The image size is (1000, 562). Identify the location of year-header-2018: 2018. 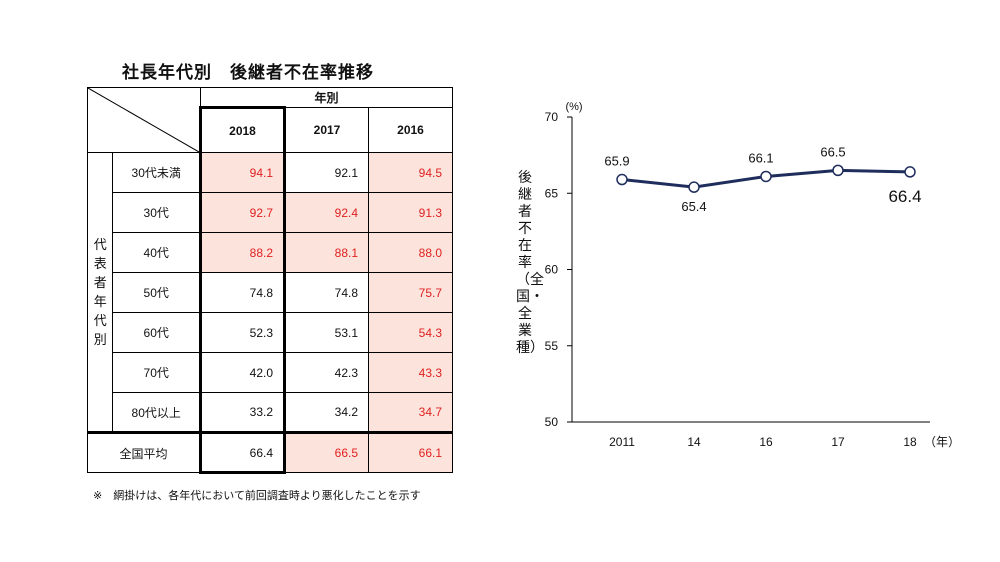
(242, 129).